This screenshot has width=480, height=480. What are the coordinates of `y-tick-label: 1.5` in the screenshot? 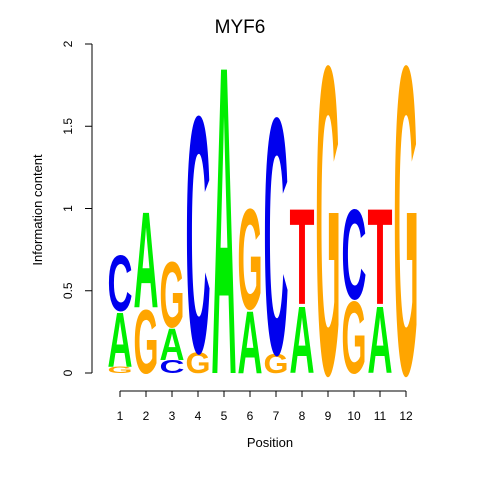 It's located at (68, 126).